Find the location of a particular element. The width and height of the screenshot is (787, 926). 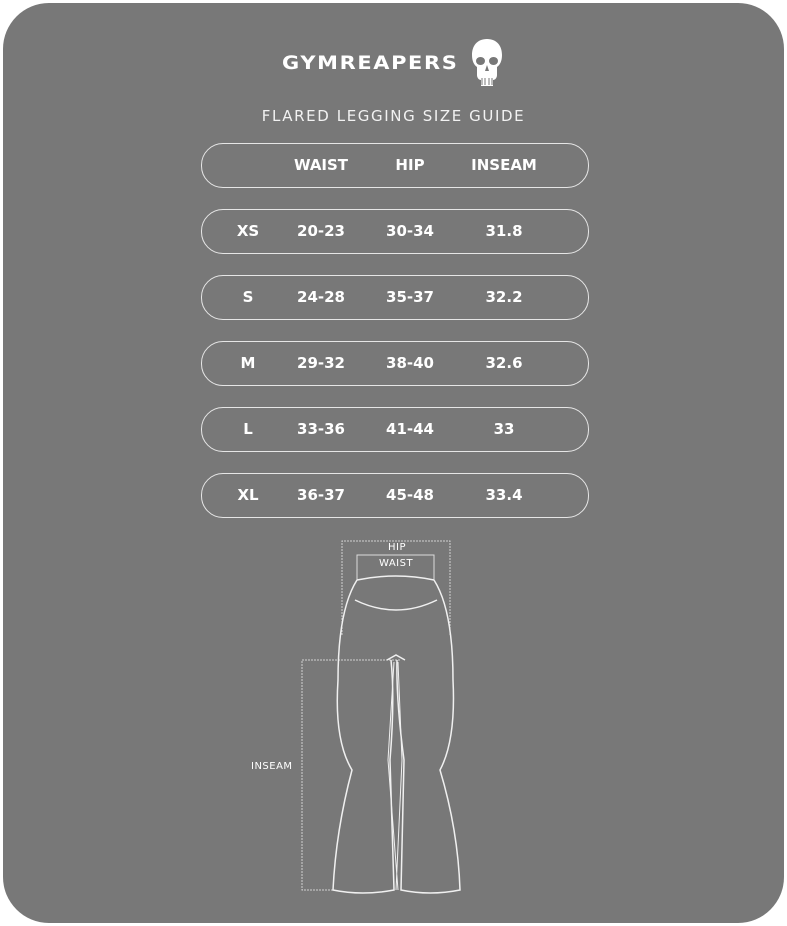

cell-waist: 20-23 is located at coordinates (321, 231).